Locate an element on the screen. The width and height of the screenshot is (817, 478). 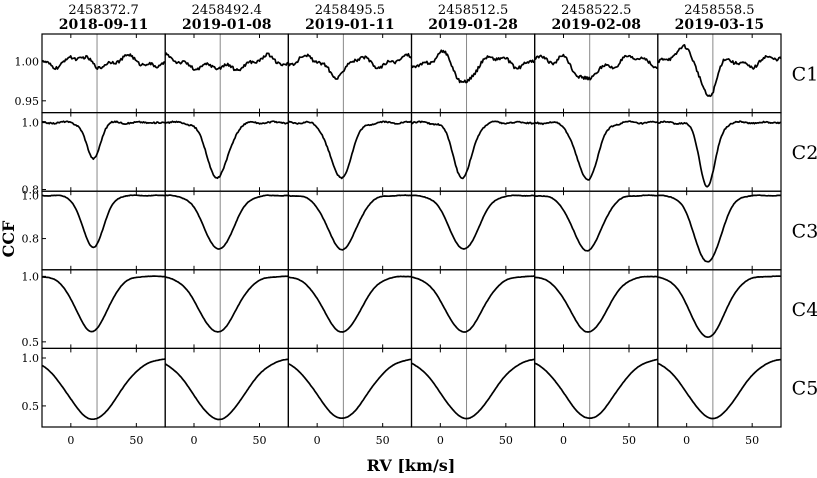
y-tick-label: 0.95 is located at coordinates (27, 101).